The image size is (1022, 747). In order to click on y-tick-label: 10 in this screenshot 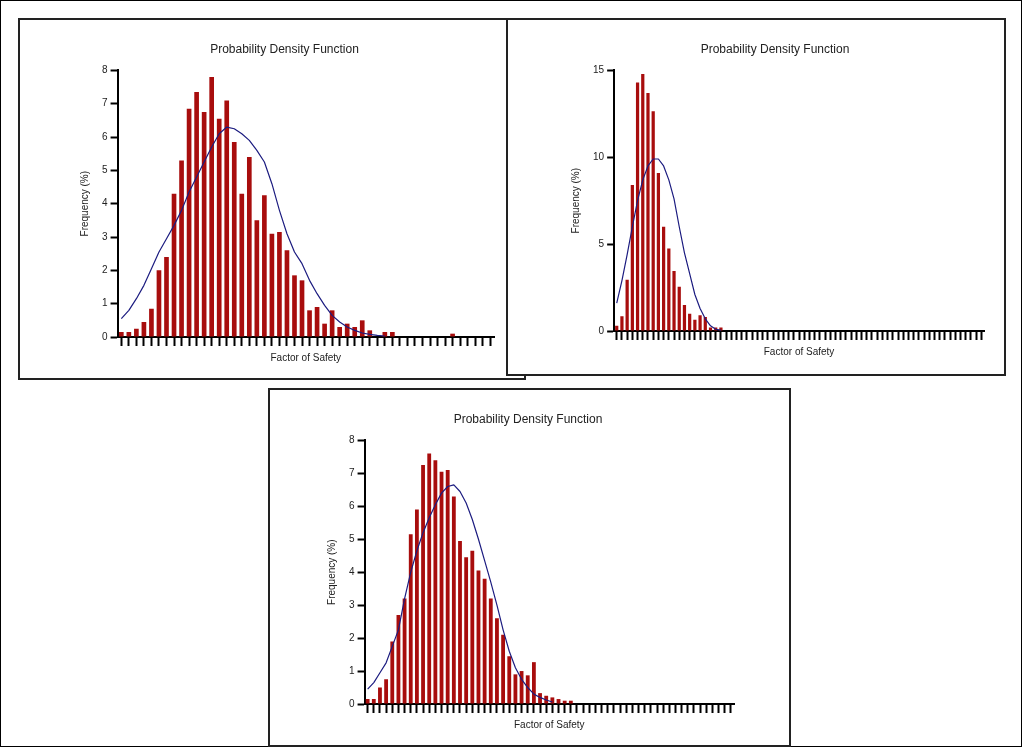, I will do `click(599, 157)`.